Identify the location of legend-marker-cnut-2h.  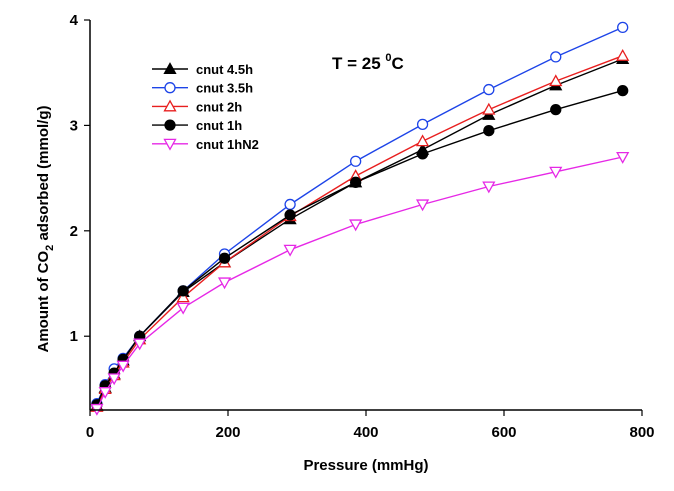
(170, 105).